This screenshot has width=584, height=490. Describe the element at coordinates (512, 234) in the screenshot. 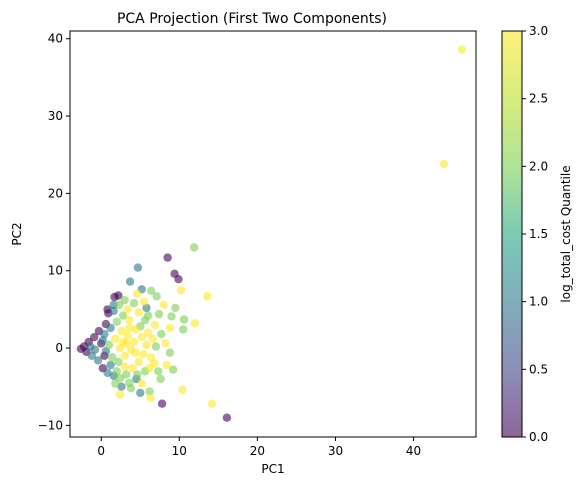

I see `colorbar-gradient` at that location.